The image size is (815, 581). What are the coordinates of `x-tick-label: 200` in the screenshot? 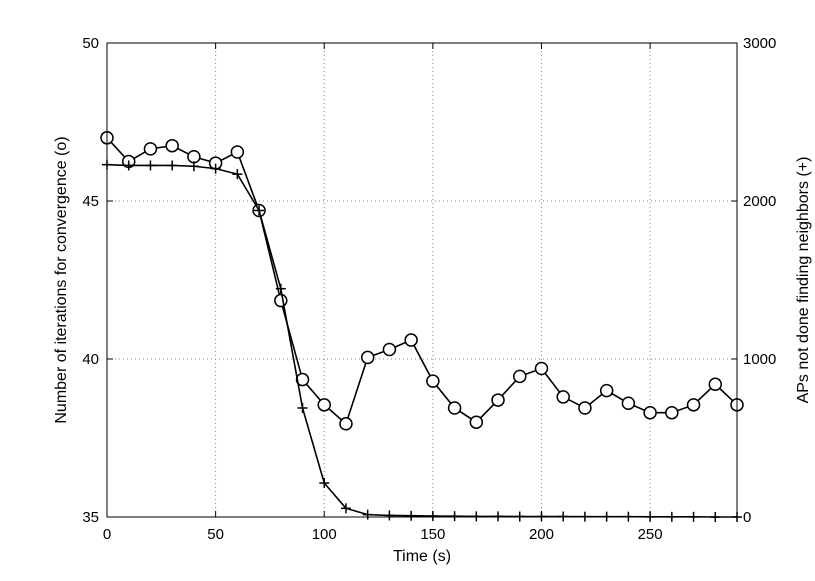 It's located at (541, 534).